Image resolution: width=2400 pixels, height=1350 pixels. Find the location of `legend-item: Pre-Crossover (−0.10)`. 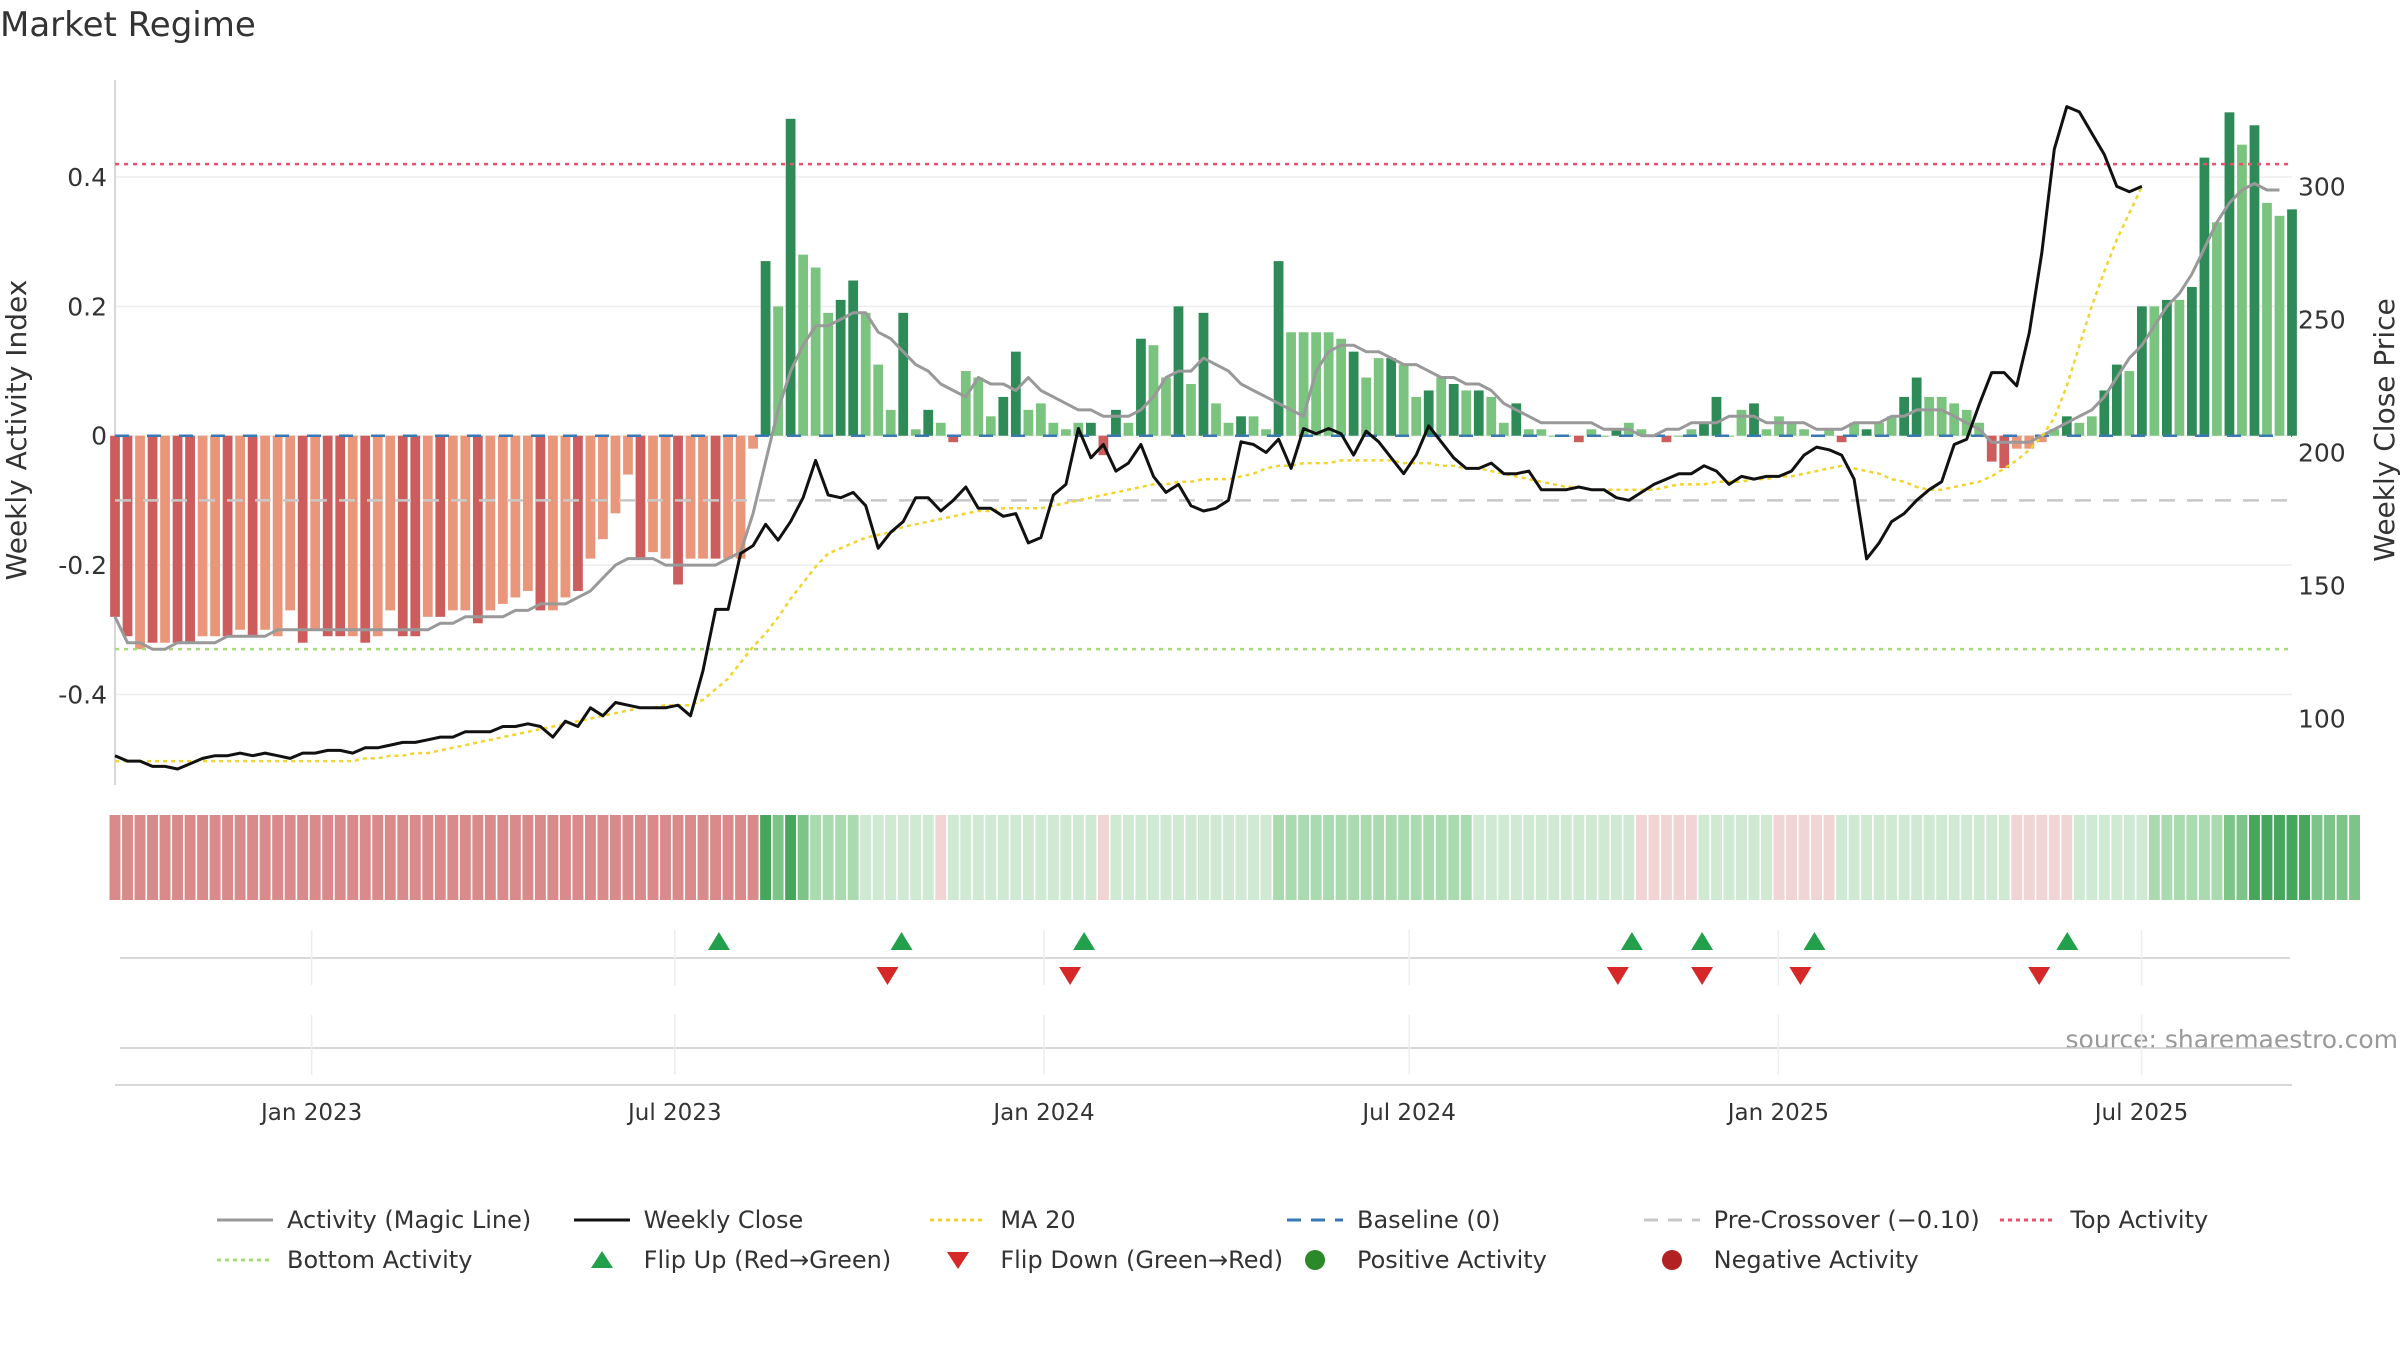

legend-item: Pre-Crossover (−0.10) is located at coordinates (1820, 1220).